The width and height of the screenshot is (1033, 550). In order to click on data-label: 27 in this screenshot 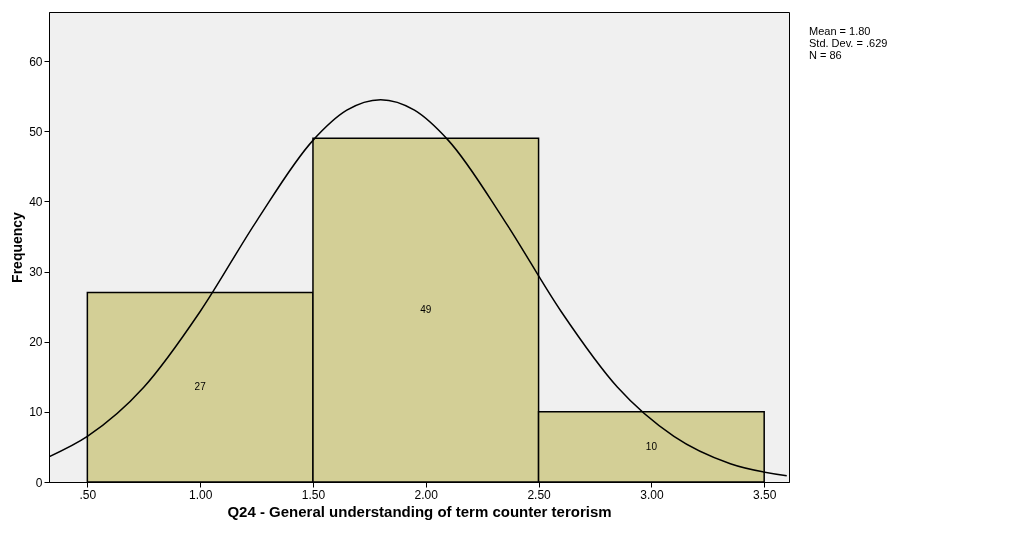, I will do `click(200, 387)`.